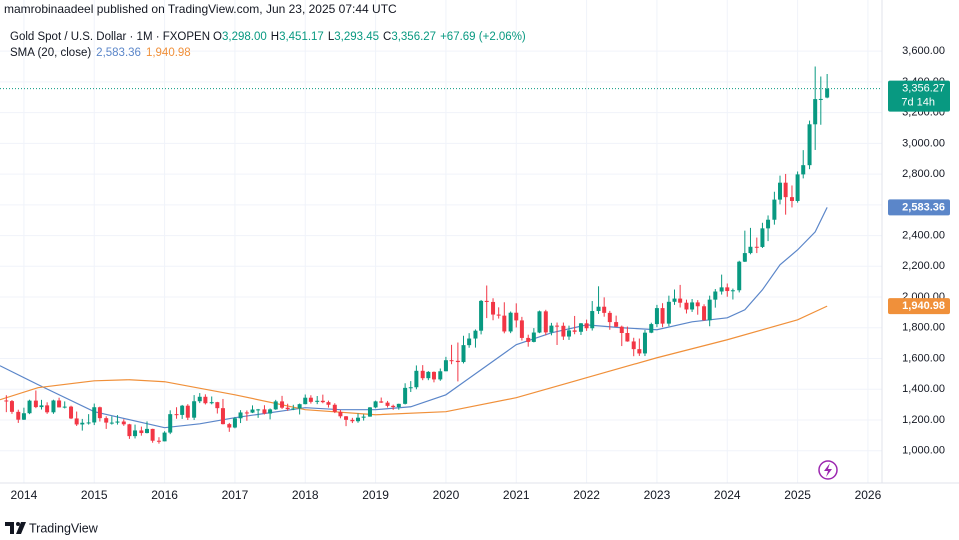 This screenshot has width=959, height=540. Describe the element at coordinates (923, 451) in the screenshot. I see `y-tick-label: 1,000.00` at that location.